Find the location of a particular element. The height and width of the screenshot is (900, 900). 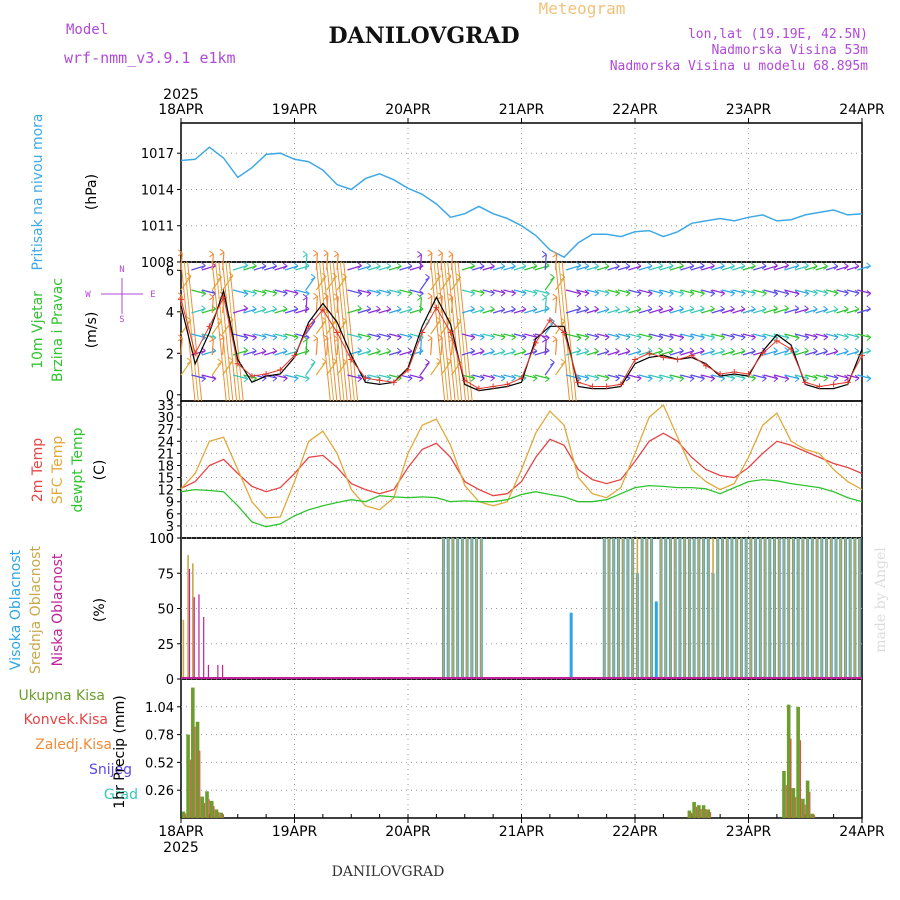

precip-tick-label: 0.78 is located at coordinates (159, 736).